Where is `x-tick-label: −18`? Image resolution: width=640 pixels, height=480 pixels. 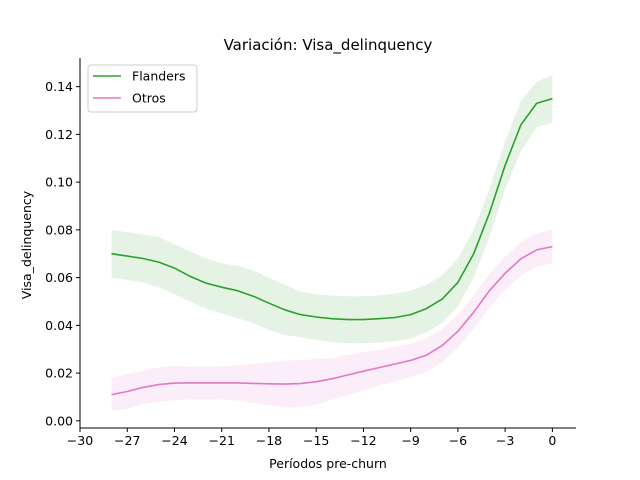
x-tick-label: −18 is located at coordinates (269, 440).